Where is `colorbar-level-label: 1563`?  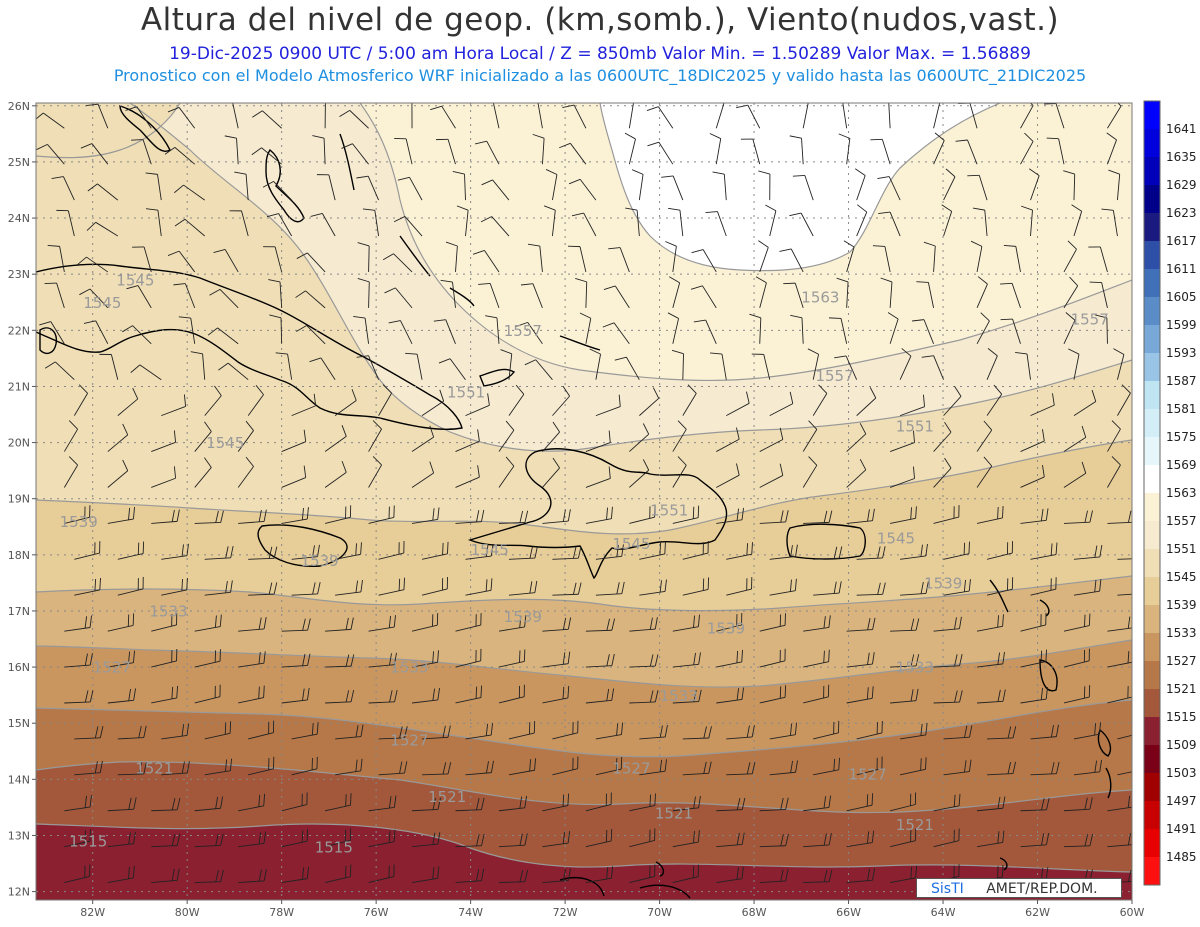
colorbar-level-label: 1563 is located at coordinates (1181, 493).